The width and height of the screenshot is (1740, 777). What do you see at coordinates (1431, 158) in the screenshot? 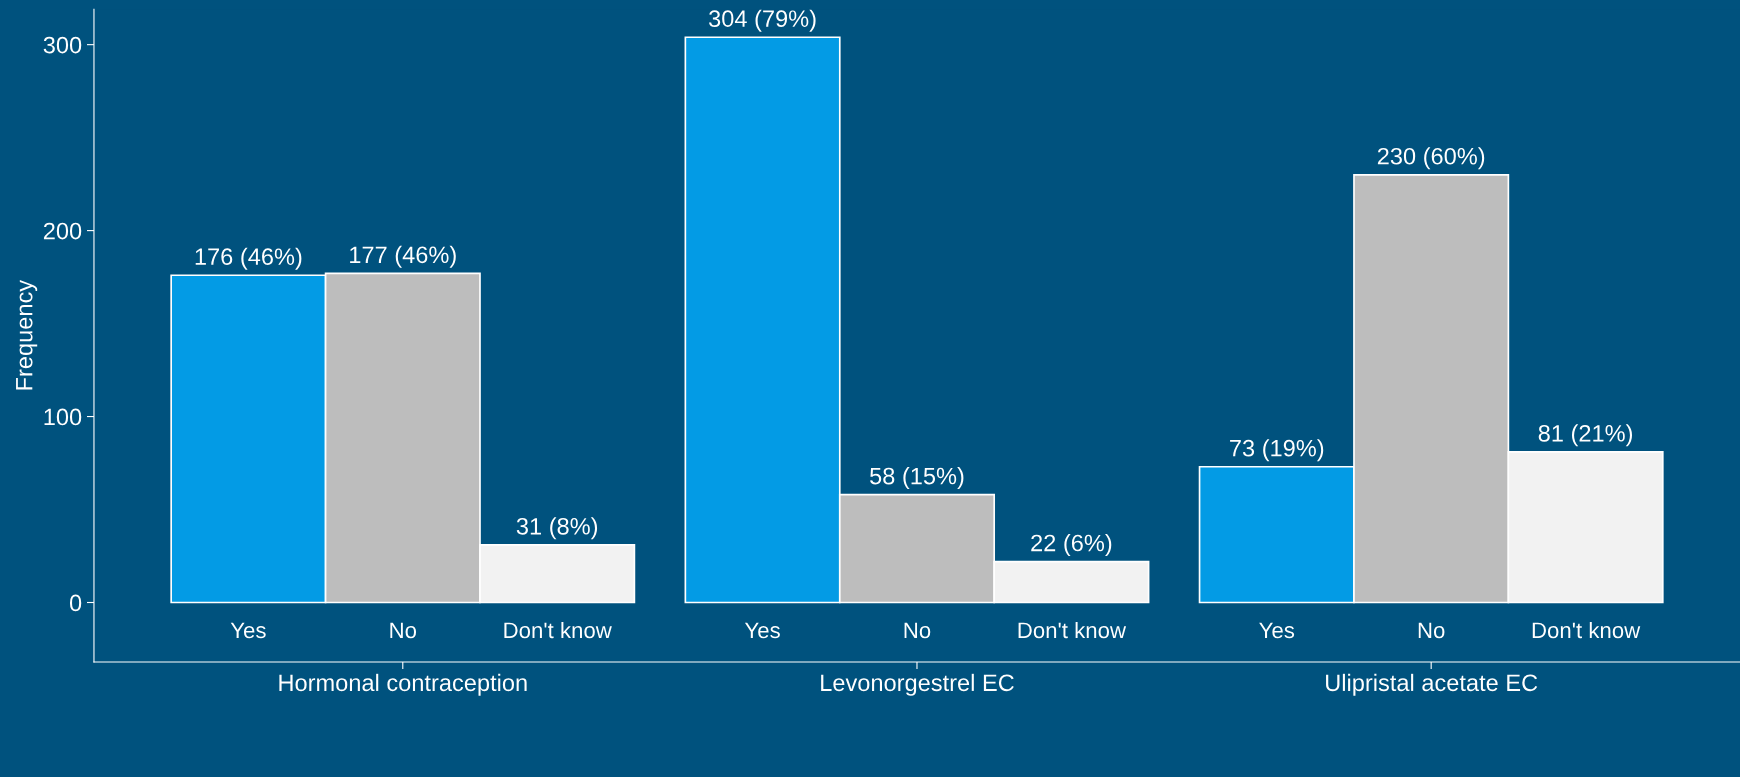
I see `data-label: 230 (60%)` at bounding box center [1431, 158].